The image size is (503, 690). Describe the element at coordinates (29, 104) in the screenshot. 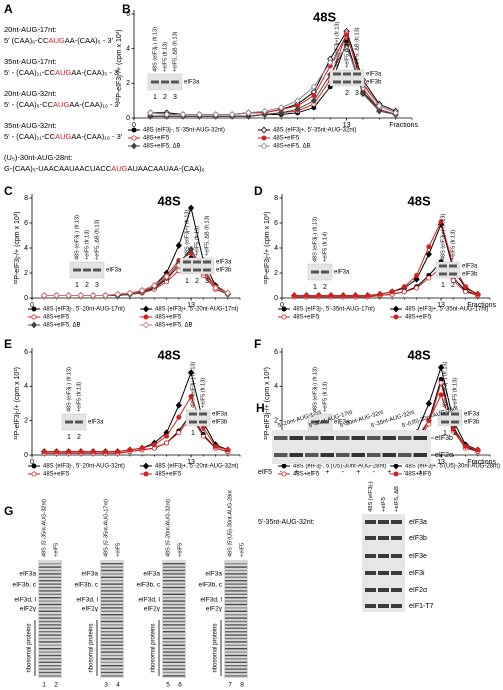

I see `sequence-part: 5' - (CAA)₆-CC` at that location.